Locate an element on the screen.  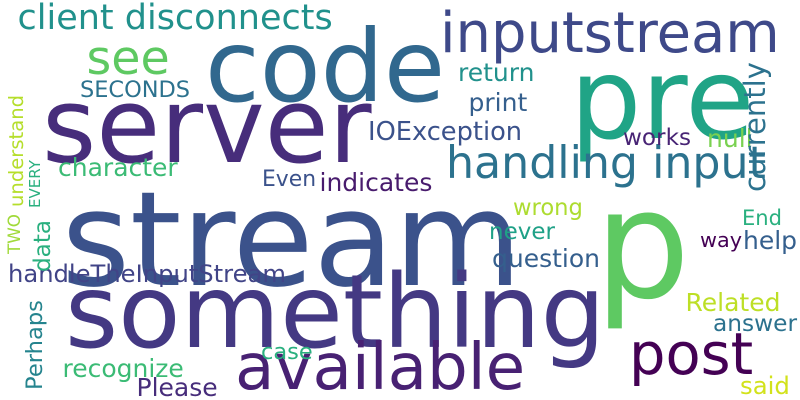
word-handling-input: handling input is located at coordinates (606, 163).